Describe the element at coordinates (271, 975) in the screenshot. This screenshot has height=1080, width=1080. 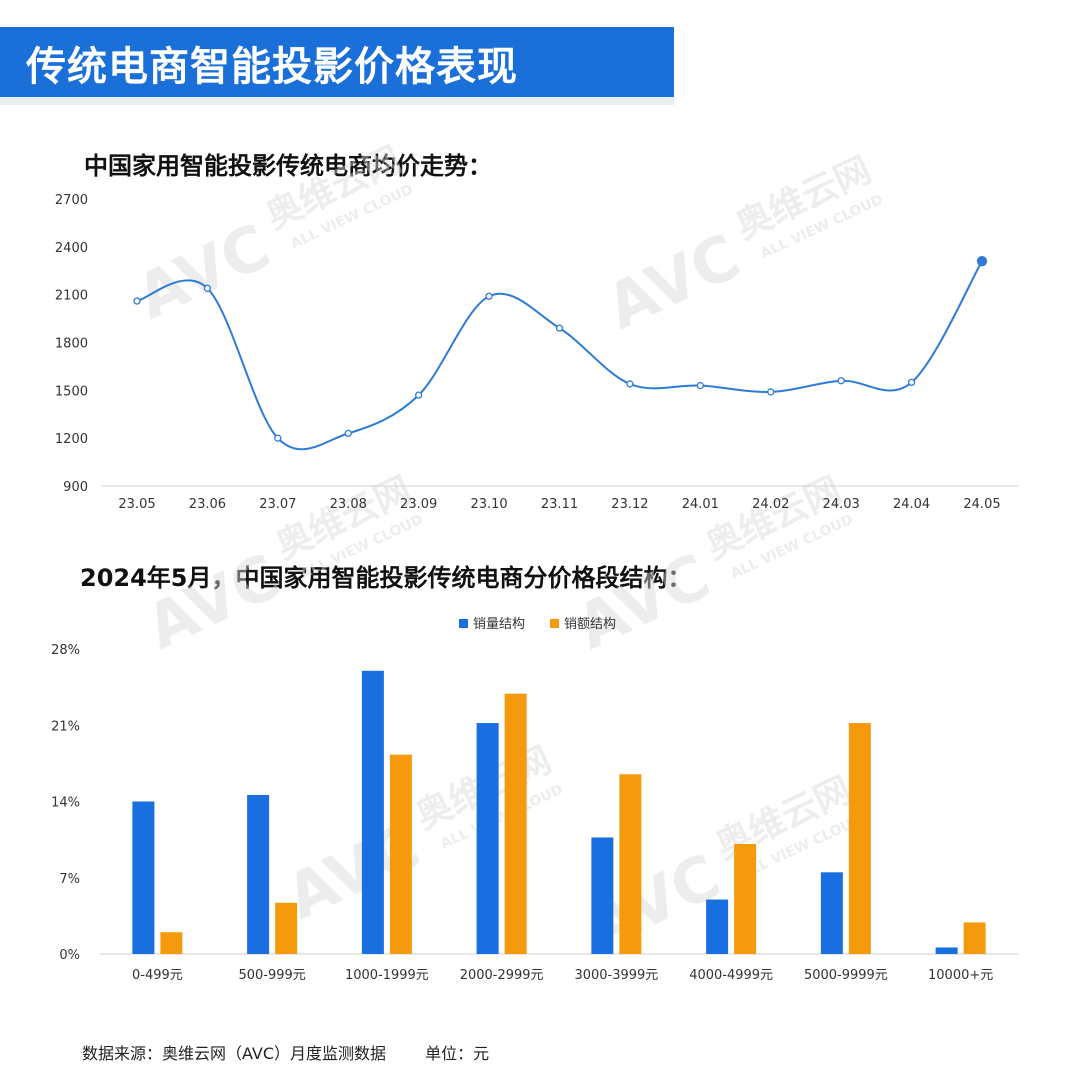
I see `x-tick-label: 500-999元` at that location.